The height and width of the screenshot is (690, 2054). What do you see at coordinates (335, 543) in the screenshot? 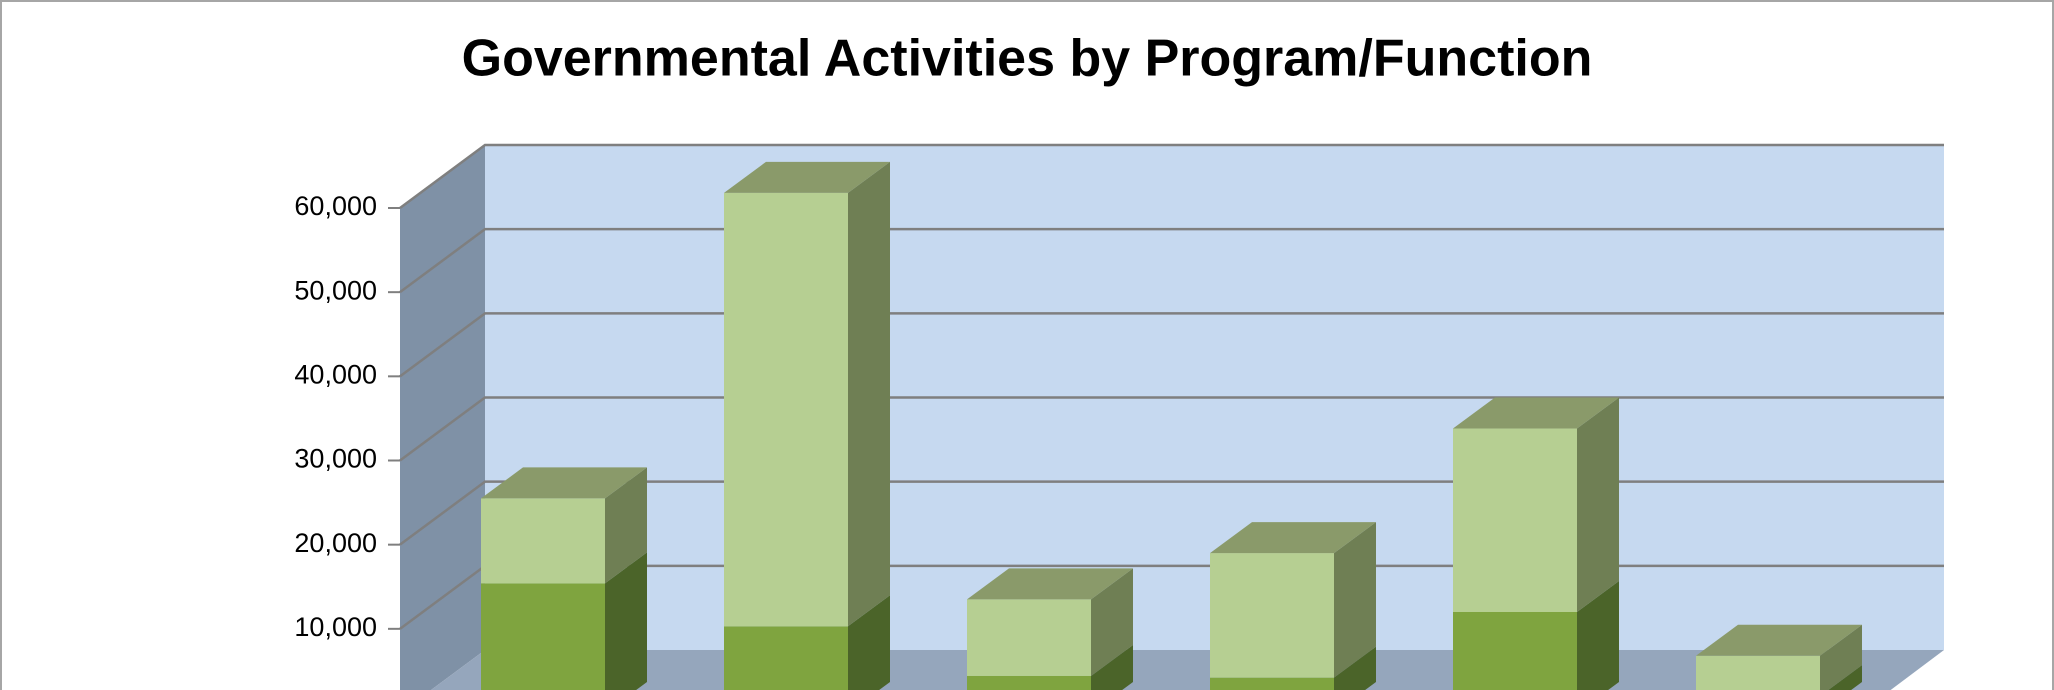
I see `y-tick-label: 20,000` at bounding box center [335, 543].